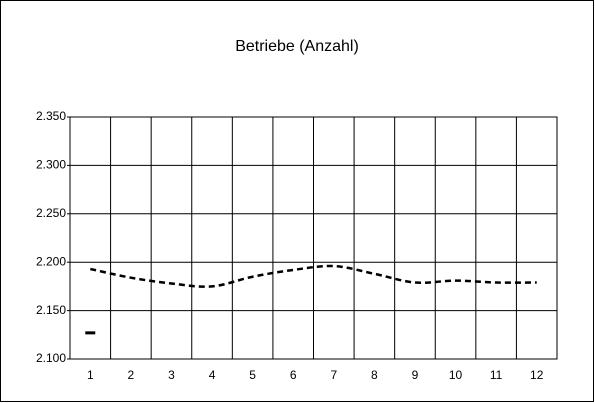  Describe the element at coordinates (51, 165) in the screenshot. I see `y-tick-label: 2.300` at that location.